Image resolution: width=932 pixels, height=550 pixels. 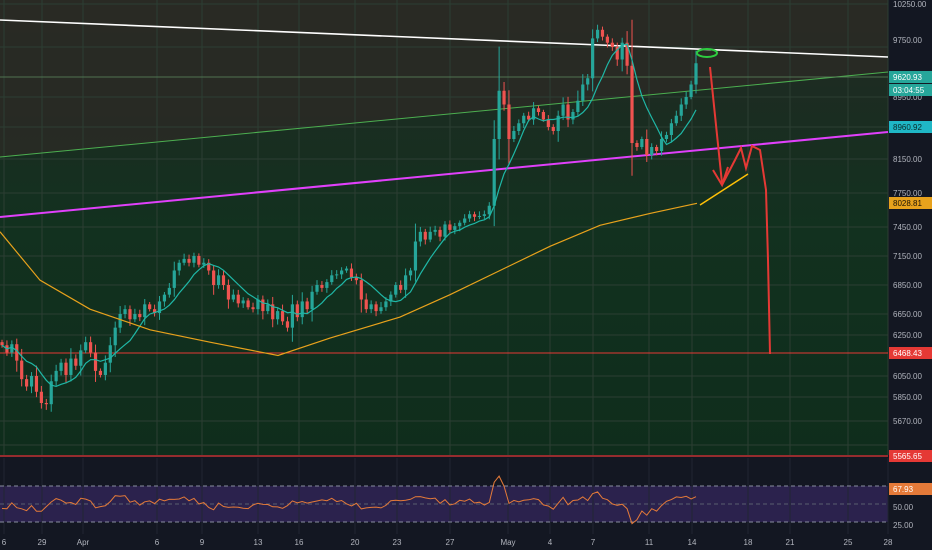 I want to click on pane-bottom-tag-bg, so click(x=910, y=456).